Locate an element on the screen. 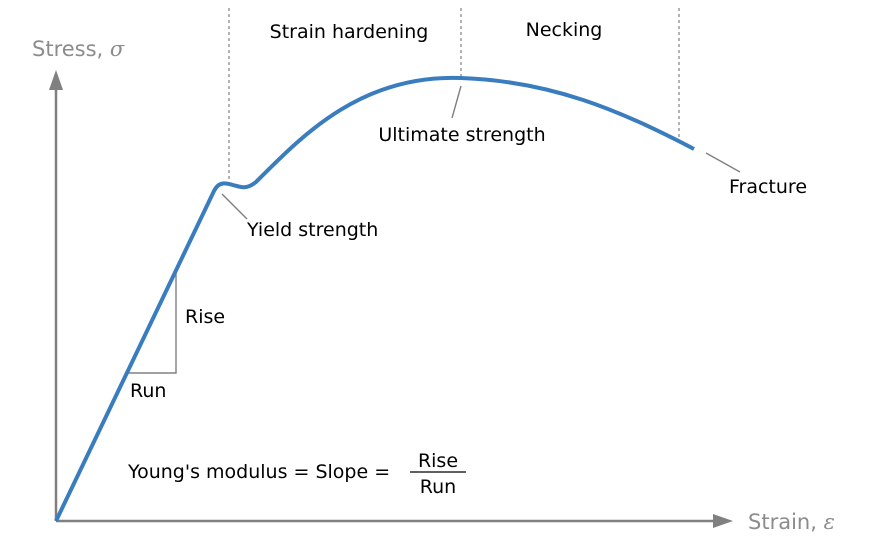 This screenshot has height=543, width=885. rise-label: Rise is located at coordinates (205, 317).